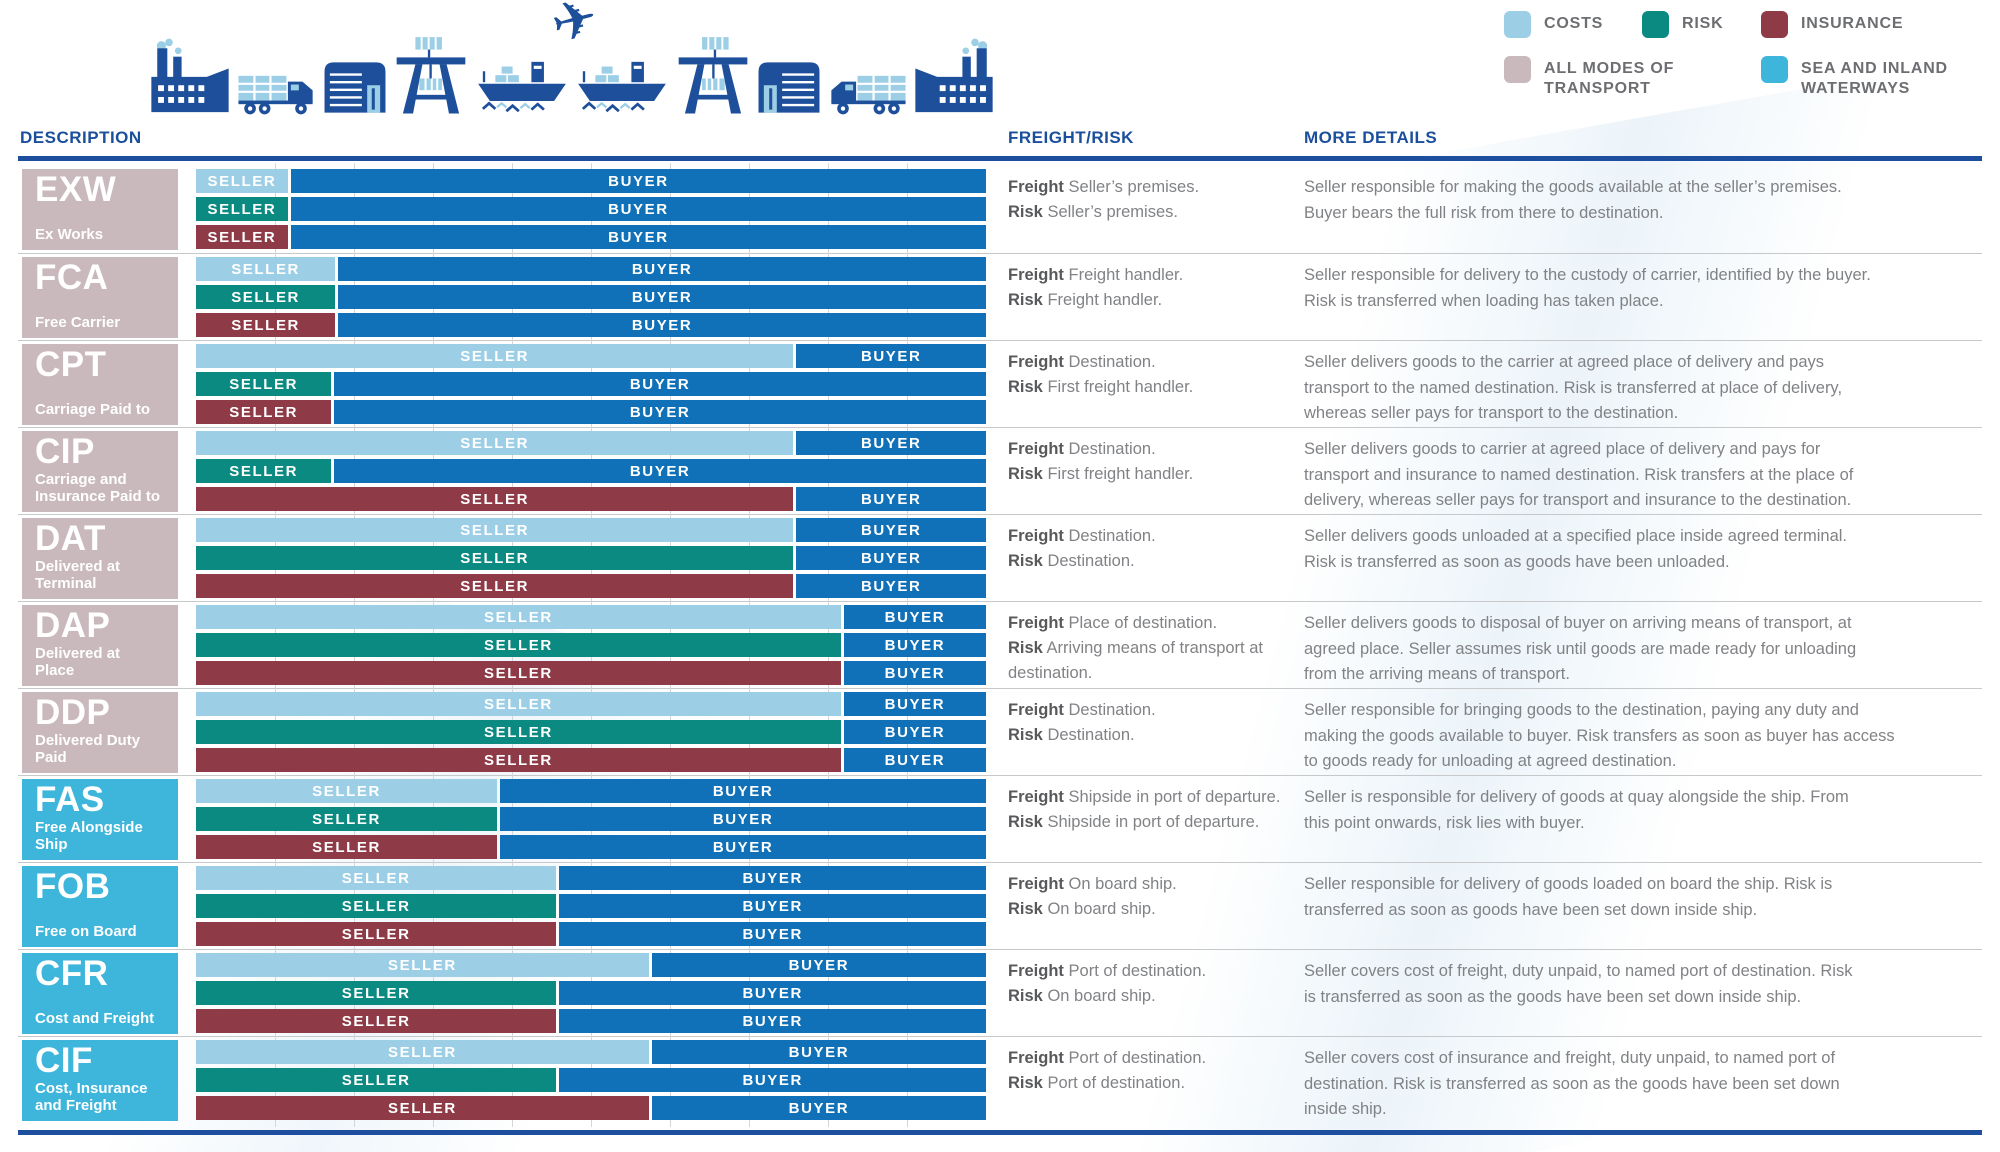  I want to click on incoterm-label-cell: CPT Carriage Paid to, so click(100, 384).